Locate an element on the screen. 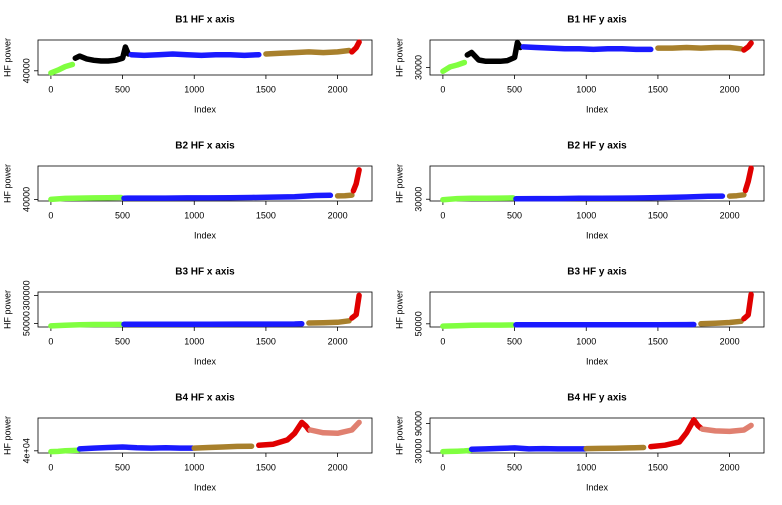 This screenshot has height=505, width=782. y-tick-label: 300000 is located at coordinates (26, 295).